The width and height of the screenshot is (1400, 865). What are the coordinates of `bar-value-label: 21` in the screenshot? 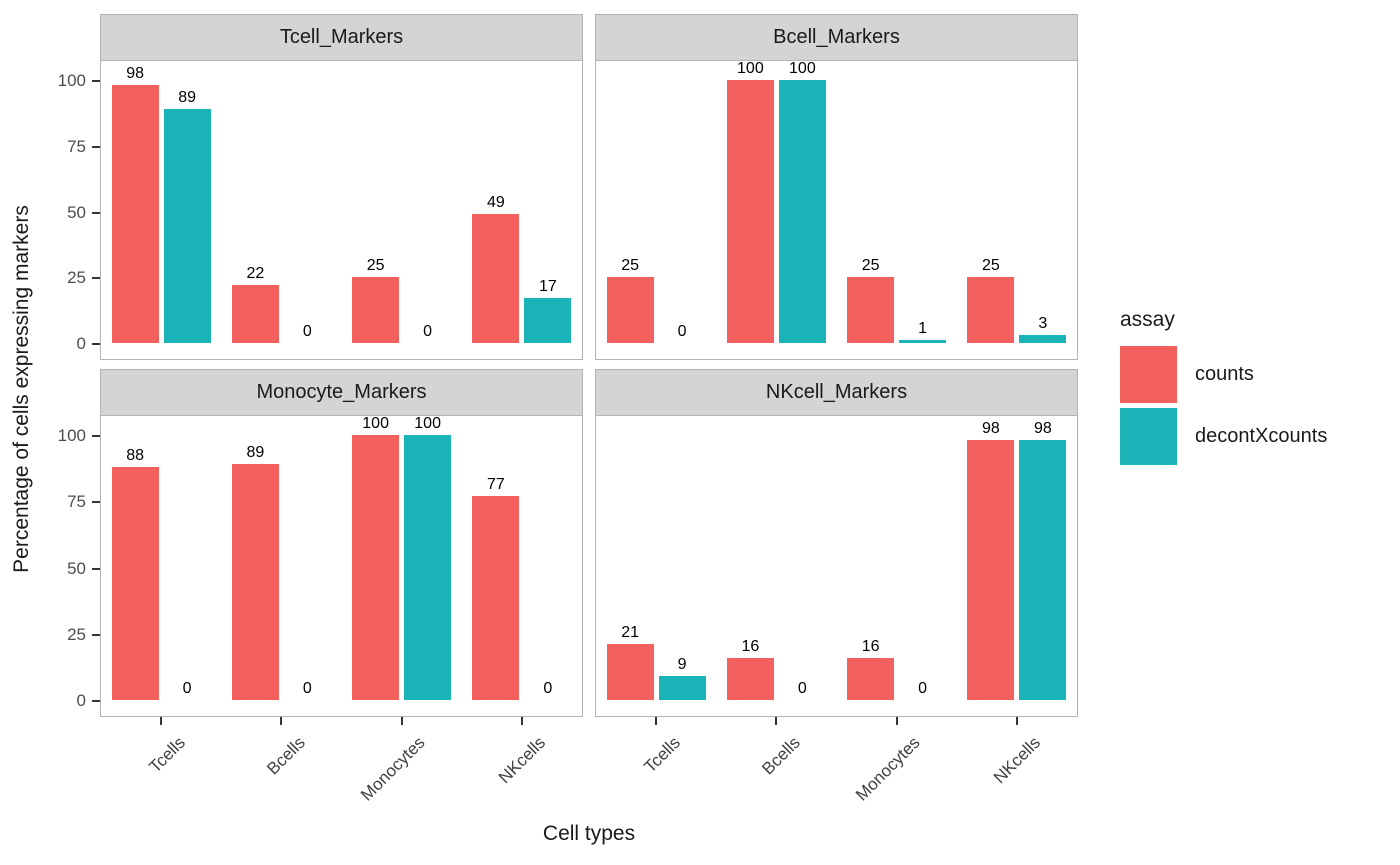 It's located at (630, 632).